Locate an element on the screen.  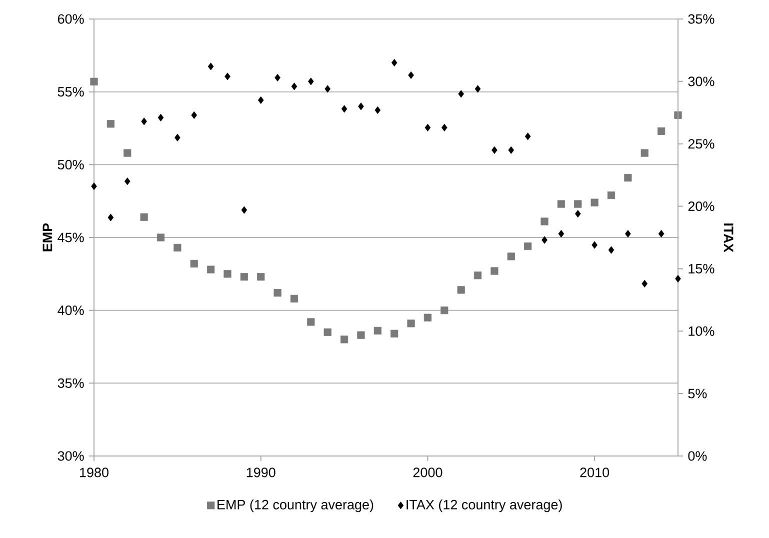
y2-tick-label: 25% is located at coordinates (701, 144).